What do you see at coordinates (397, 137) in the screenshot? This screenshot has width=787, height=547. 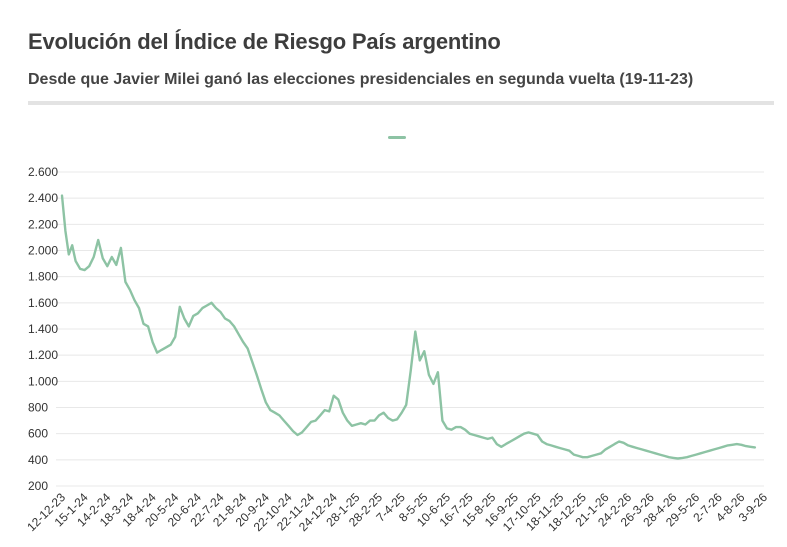 I see `legend-swatch` at bounding box center [397, 137].